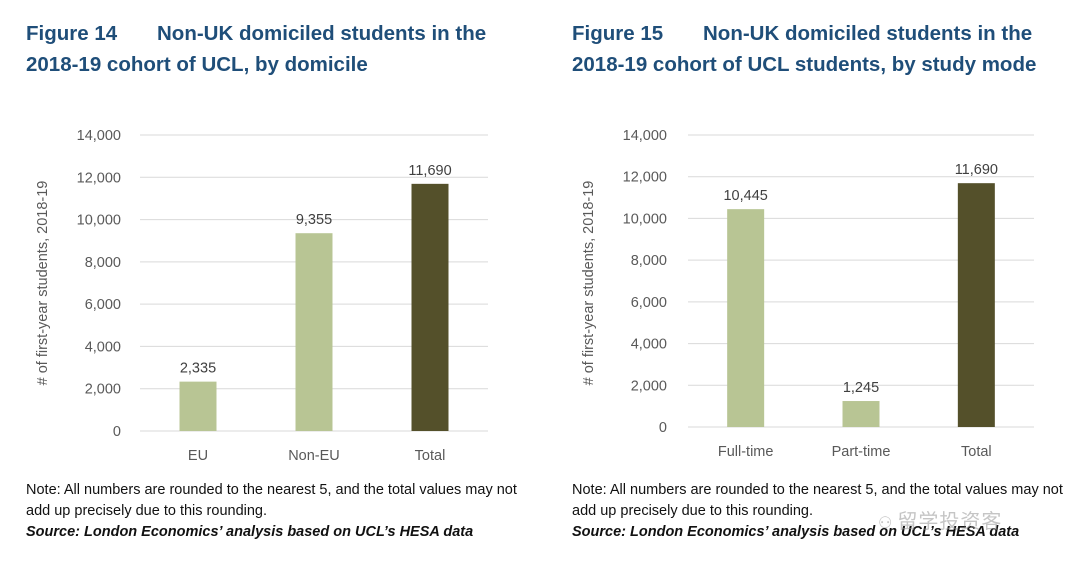 This screenshot has height=573, width=1080. What do you see at coordinates (198, 456) in the screenshot?
I see `x-tick-label: EU` at bounding box center [198, 456].